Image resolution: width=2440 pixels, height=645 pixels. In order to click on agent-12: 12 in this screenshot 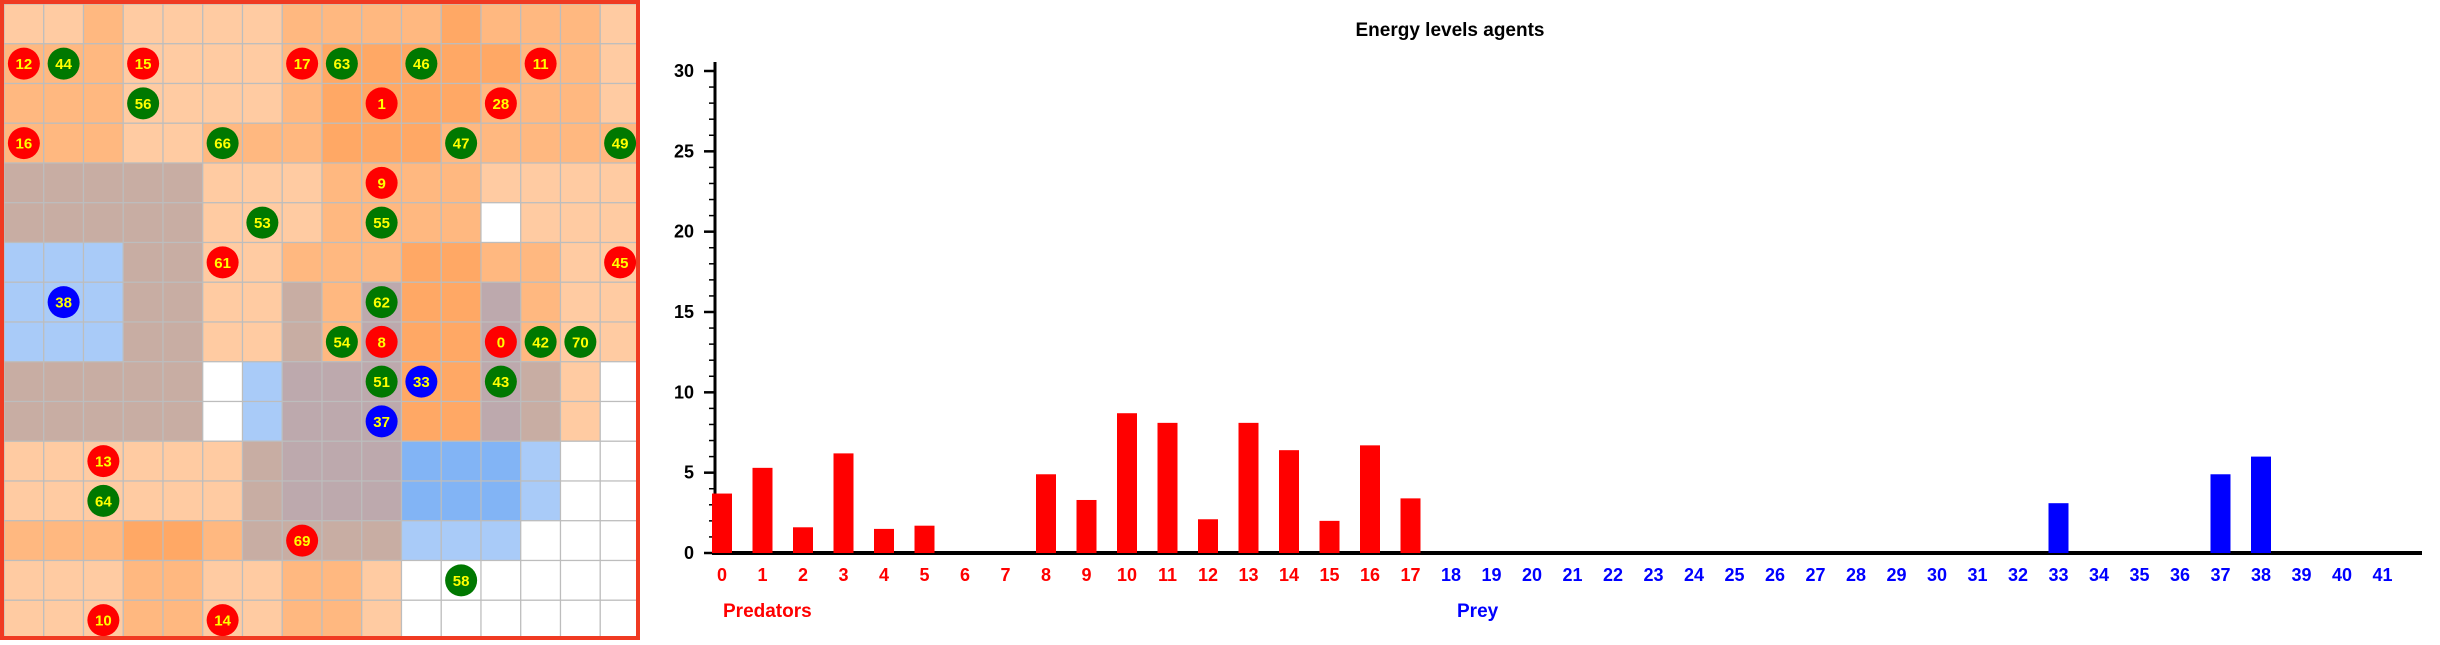, I will do `click(23, 63)`.